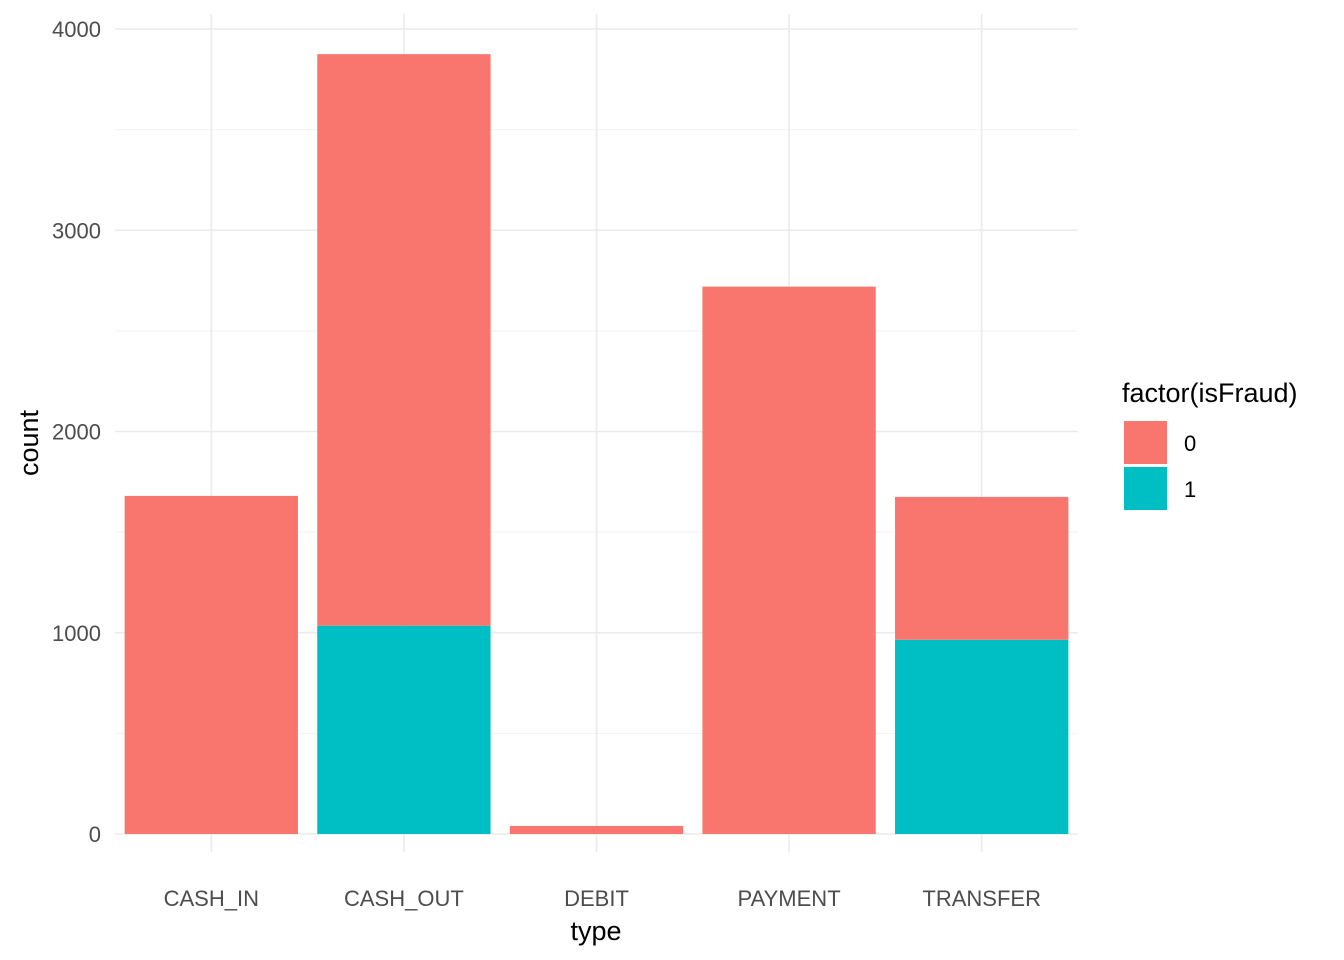  What do you see at coordinates (29, 442) in the screenshot?
I see `y-axis-title: count` at bounding box center [29, 442].